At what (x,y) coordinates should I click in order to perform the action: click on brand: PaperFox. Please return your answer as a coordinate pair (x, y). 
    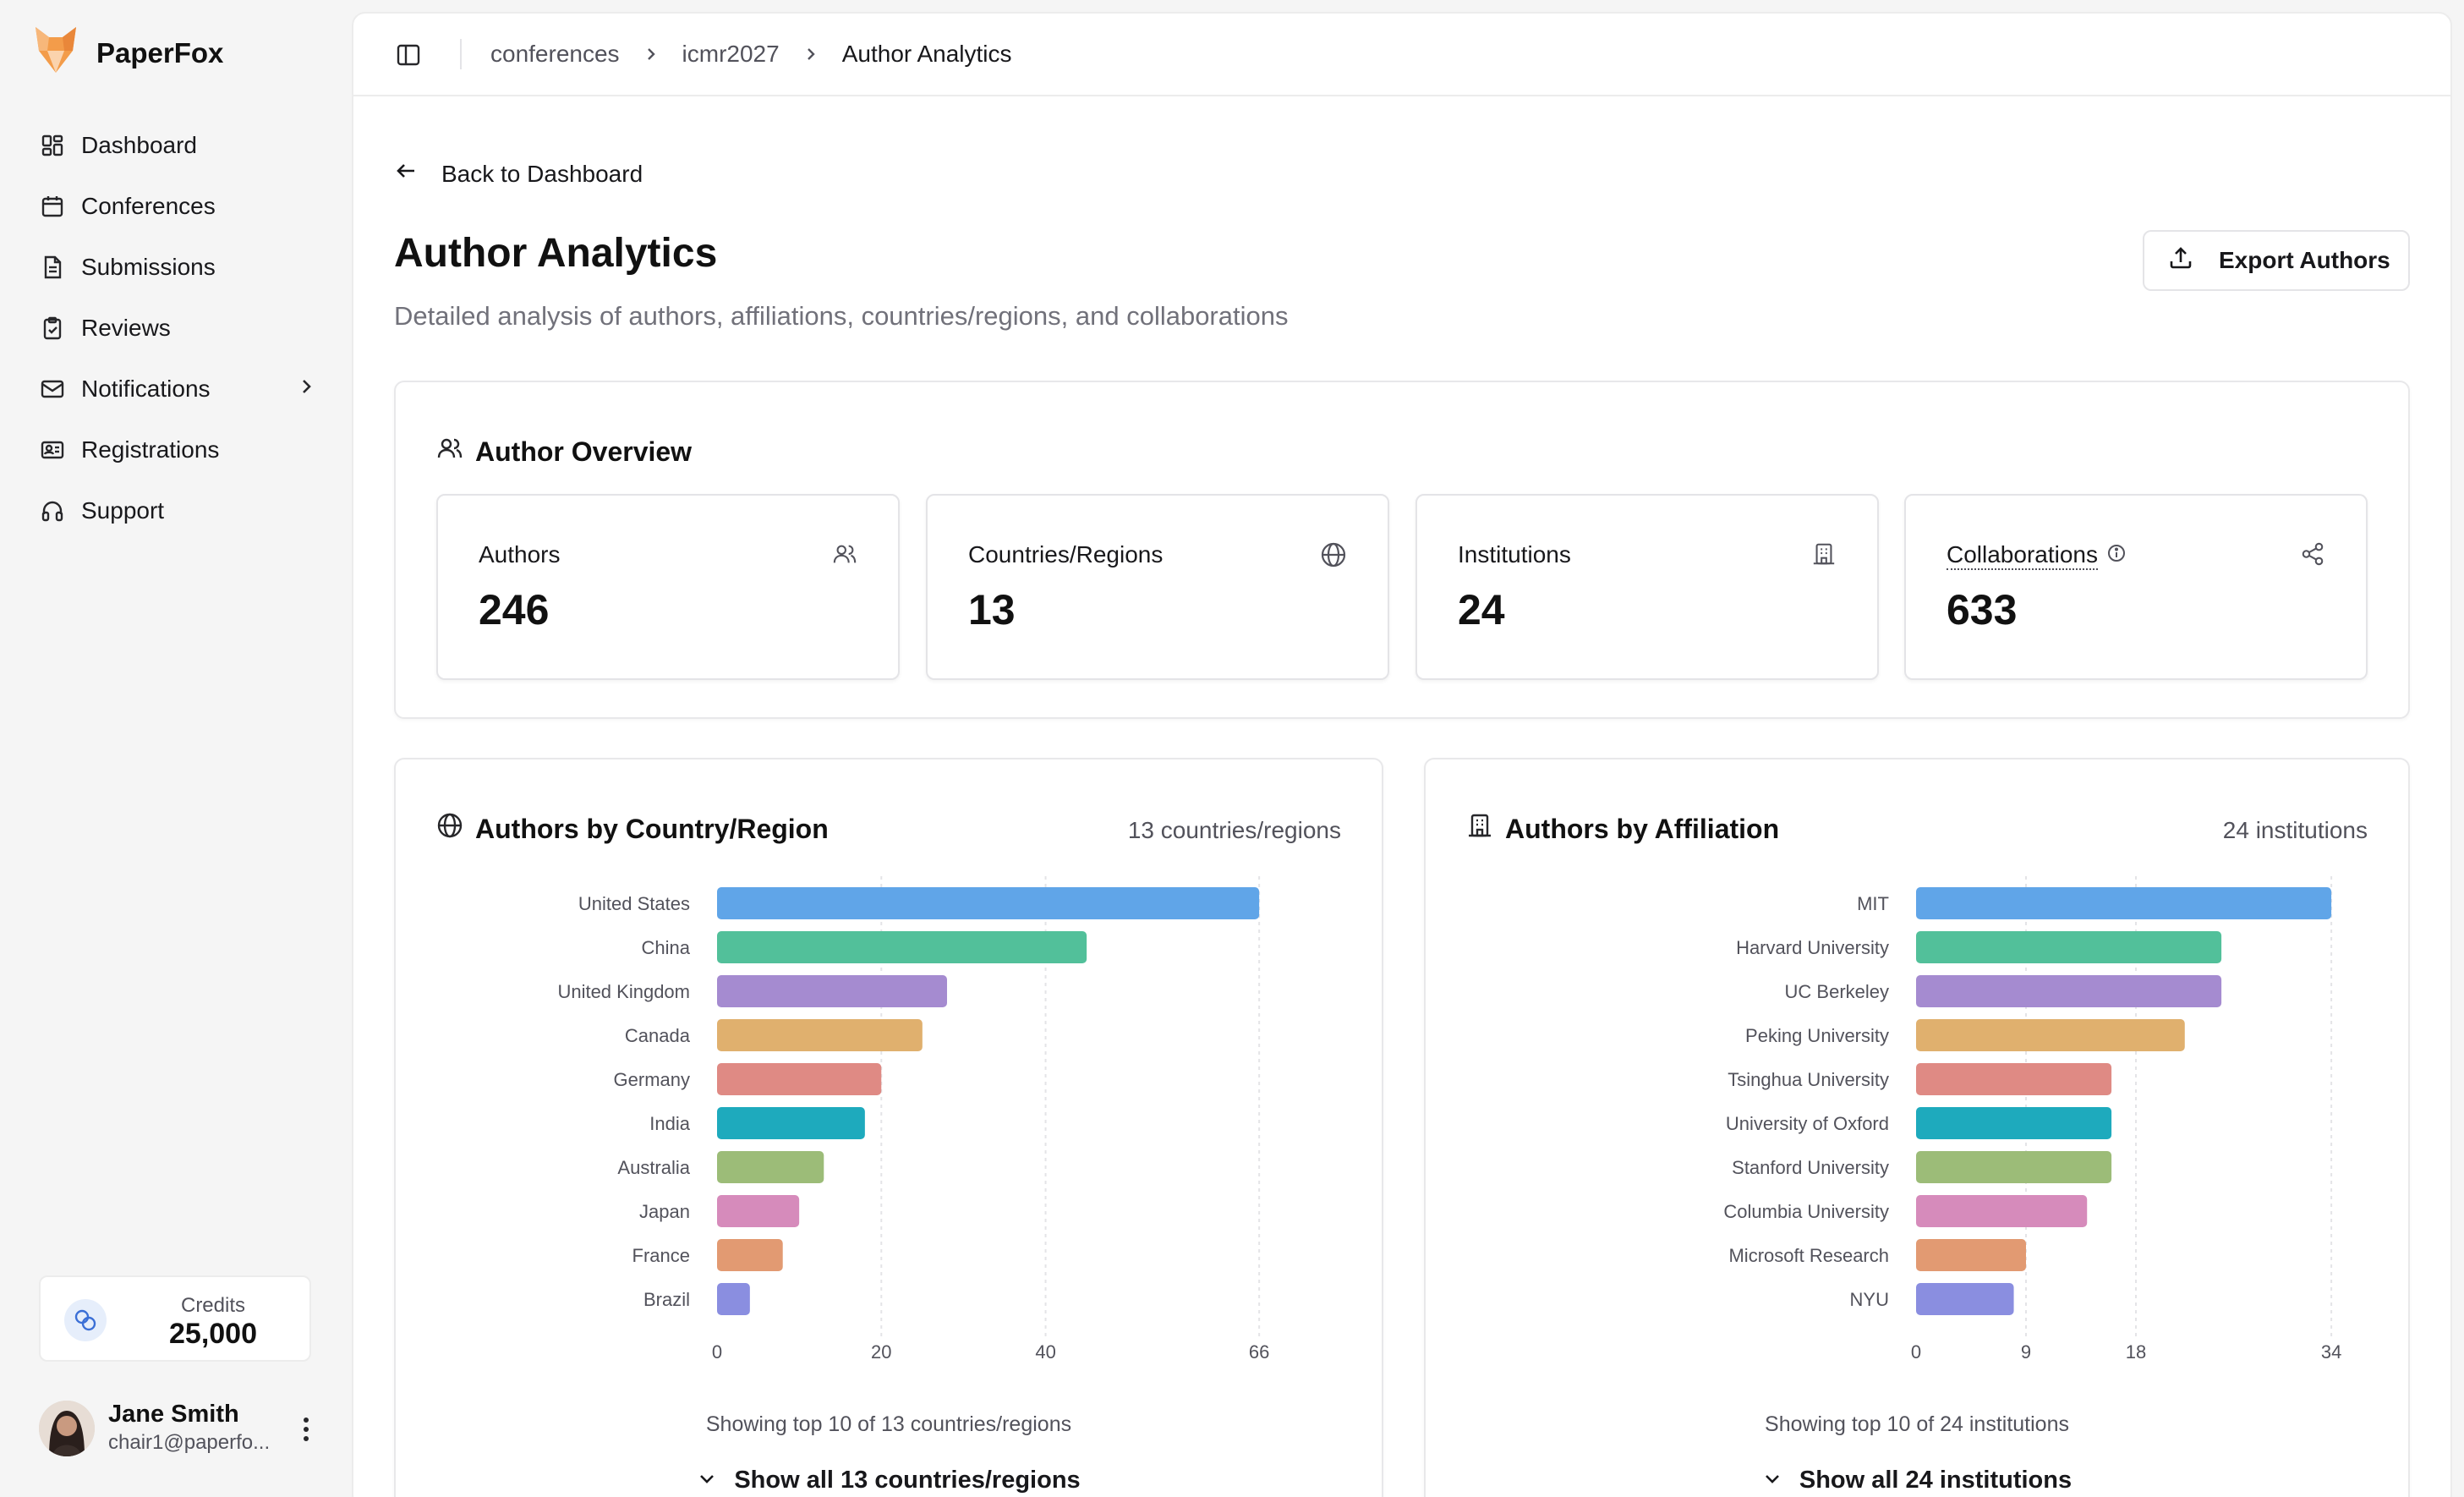
    Looking at the image, I should click on (128, 53).